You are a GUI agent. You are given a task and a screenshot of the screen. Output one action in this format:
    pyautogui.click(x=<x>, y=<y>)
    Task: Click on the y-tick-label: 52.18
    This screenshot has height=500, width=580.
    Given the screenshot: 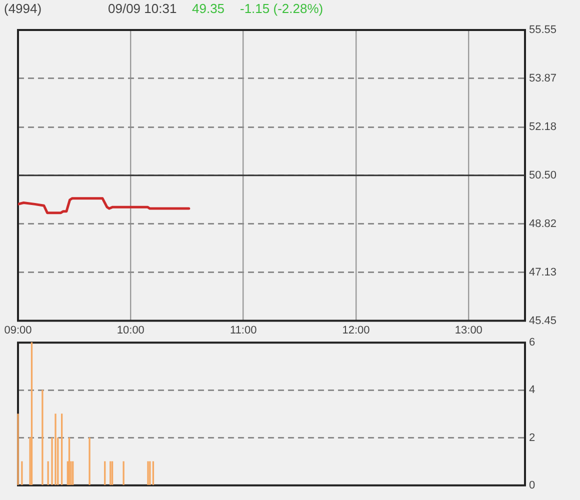 What is the action you would take?
    pyautogui.click(x=543, y=127)
    